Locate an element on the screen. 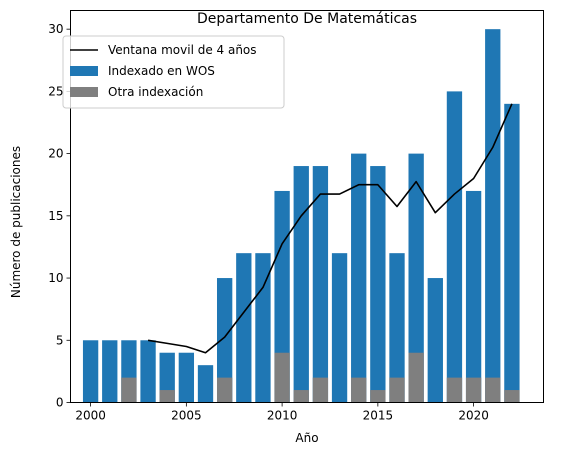 This screenshot has height=455, width=563. bar-otra-2015 is located at coordinates (378, 396).